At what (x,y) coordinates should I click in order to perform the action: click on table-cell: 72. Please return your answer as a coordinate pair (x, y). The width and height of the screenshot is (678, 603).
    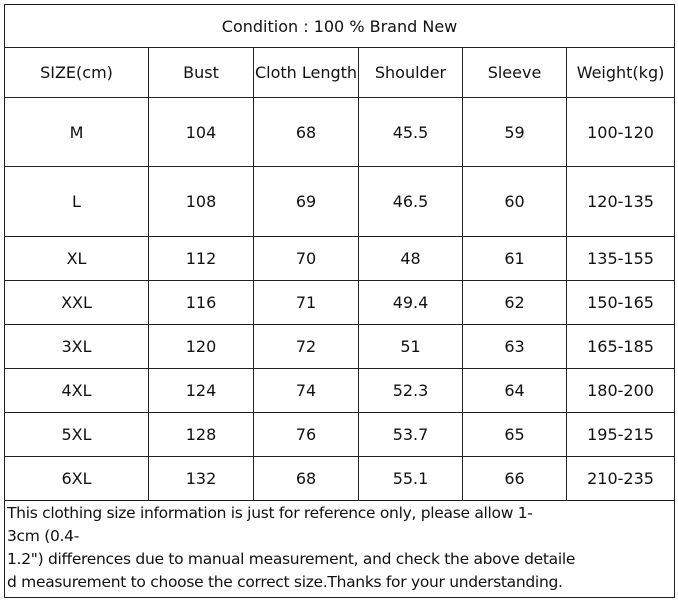
    Looking at the image, I should click on (306, 346).